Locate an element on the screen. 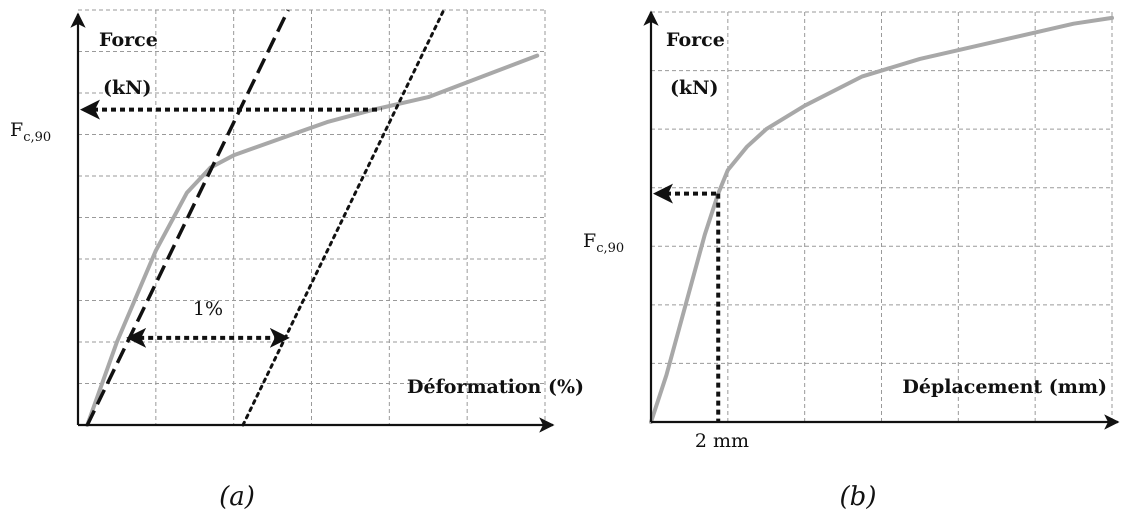 The height and width of the screenshot is (519, 1121). x-axis-label-b: Déplacement (mm) is located at coordinates (1004, 387).